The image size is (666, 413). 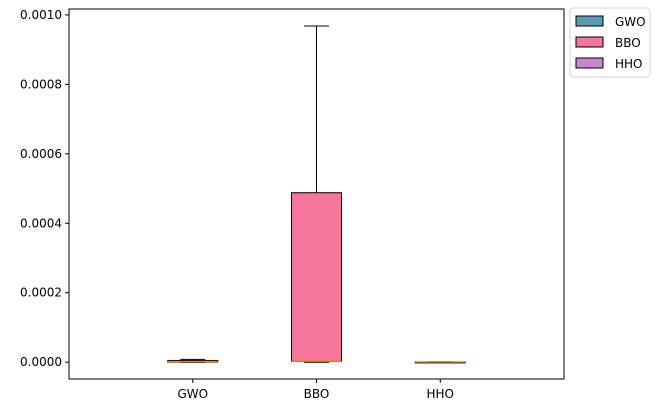 What do you see at coordinates (589, 63) in the screenshot?
I see `legend-swatch-hho` at bounding box center [589, 63].